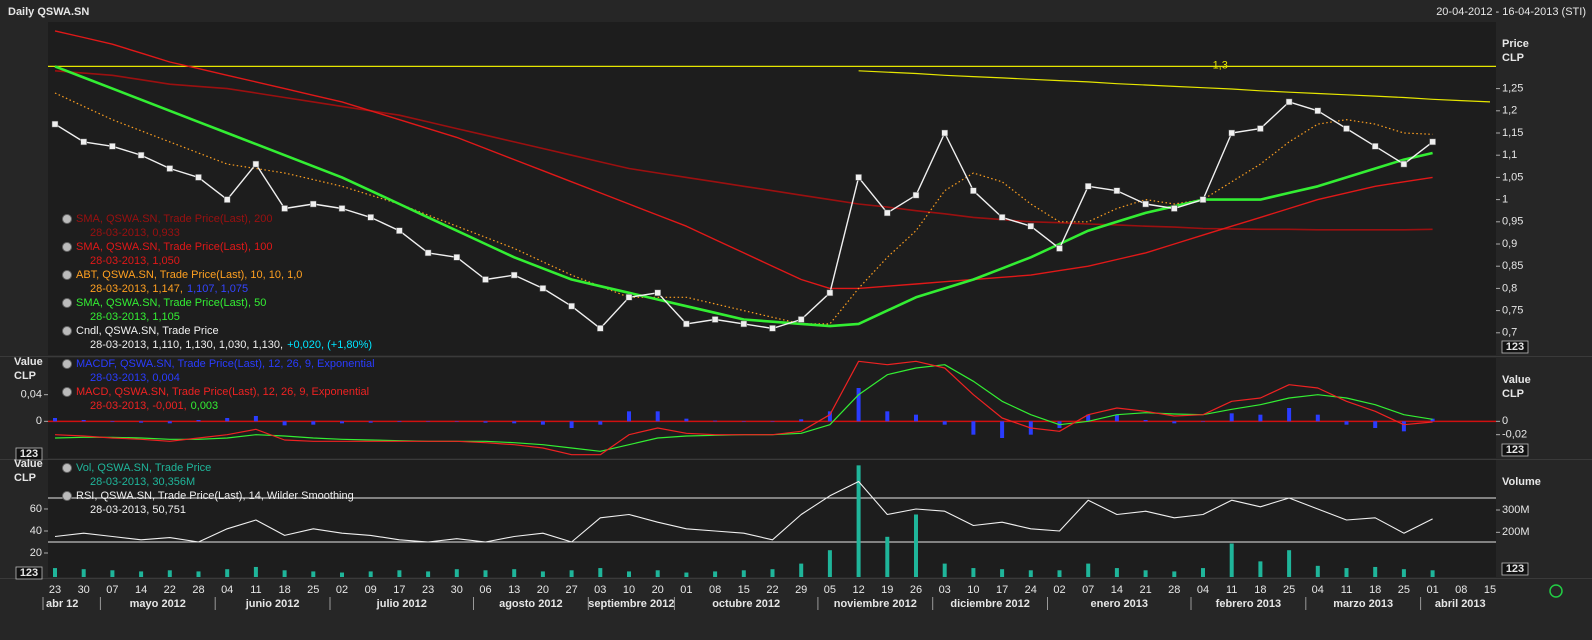 The height and width of the screenshot is (640, 1592). What do you see at coordinates (170, 590) in the screenshot?
I see `x-tick-label: 22` at bounding box center [170, 590].